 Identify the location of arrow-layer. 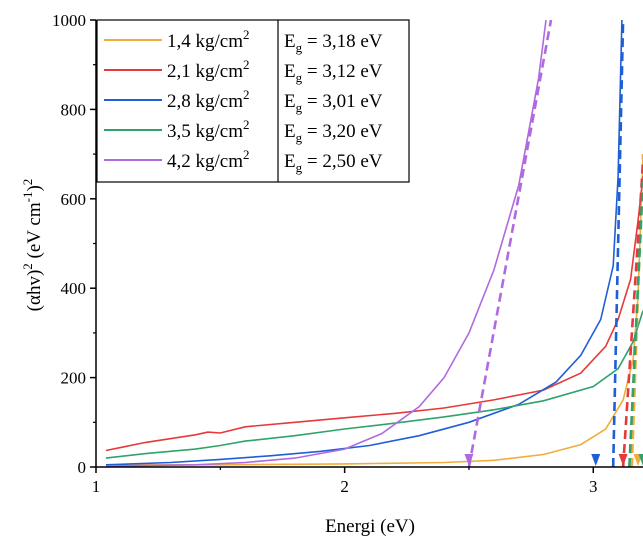
(553, 460).